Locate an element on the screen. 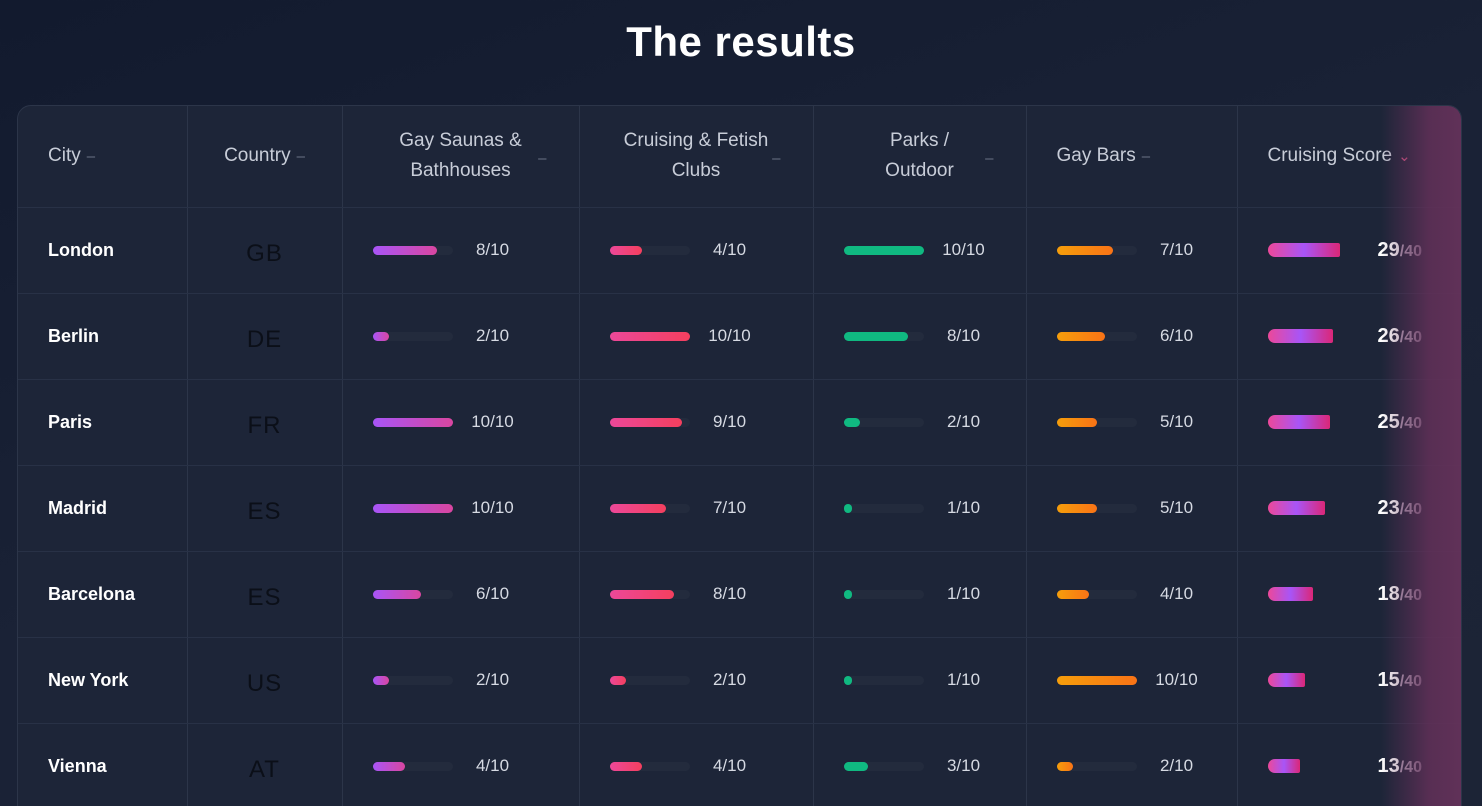  bars-value: 4/10 is located at coordinates (1176, 593).